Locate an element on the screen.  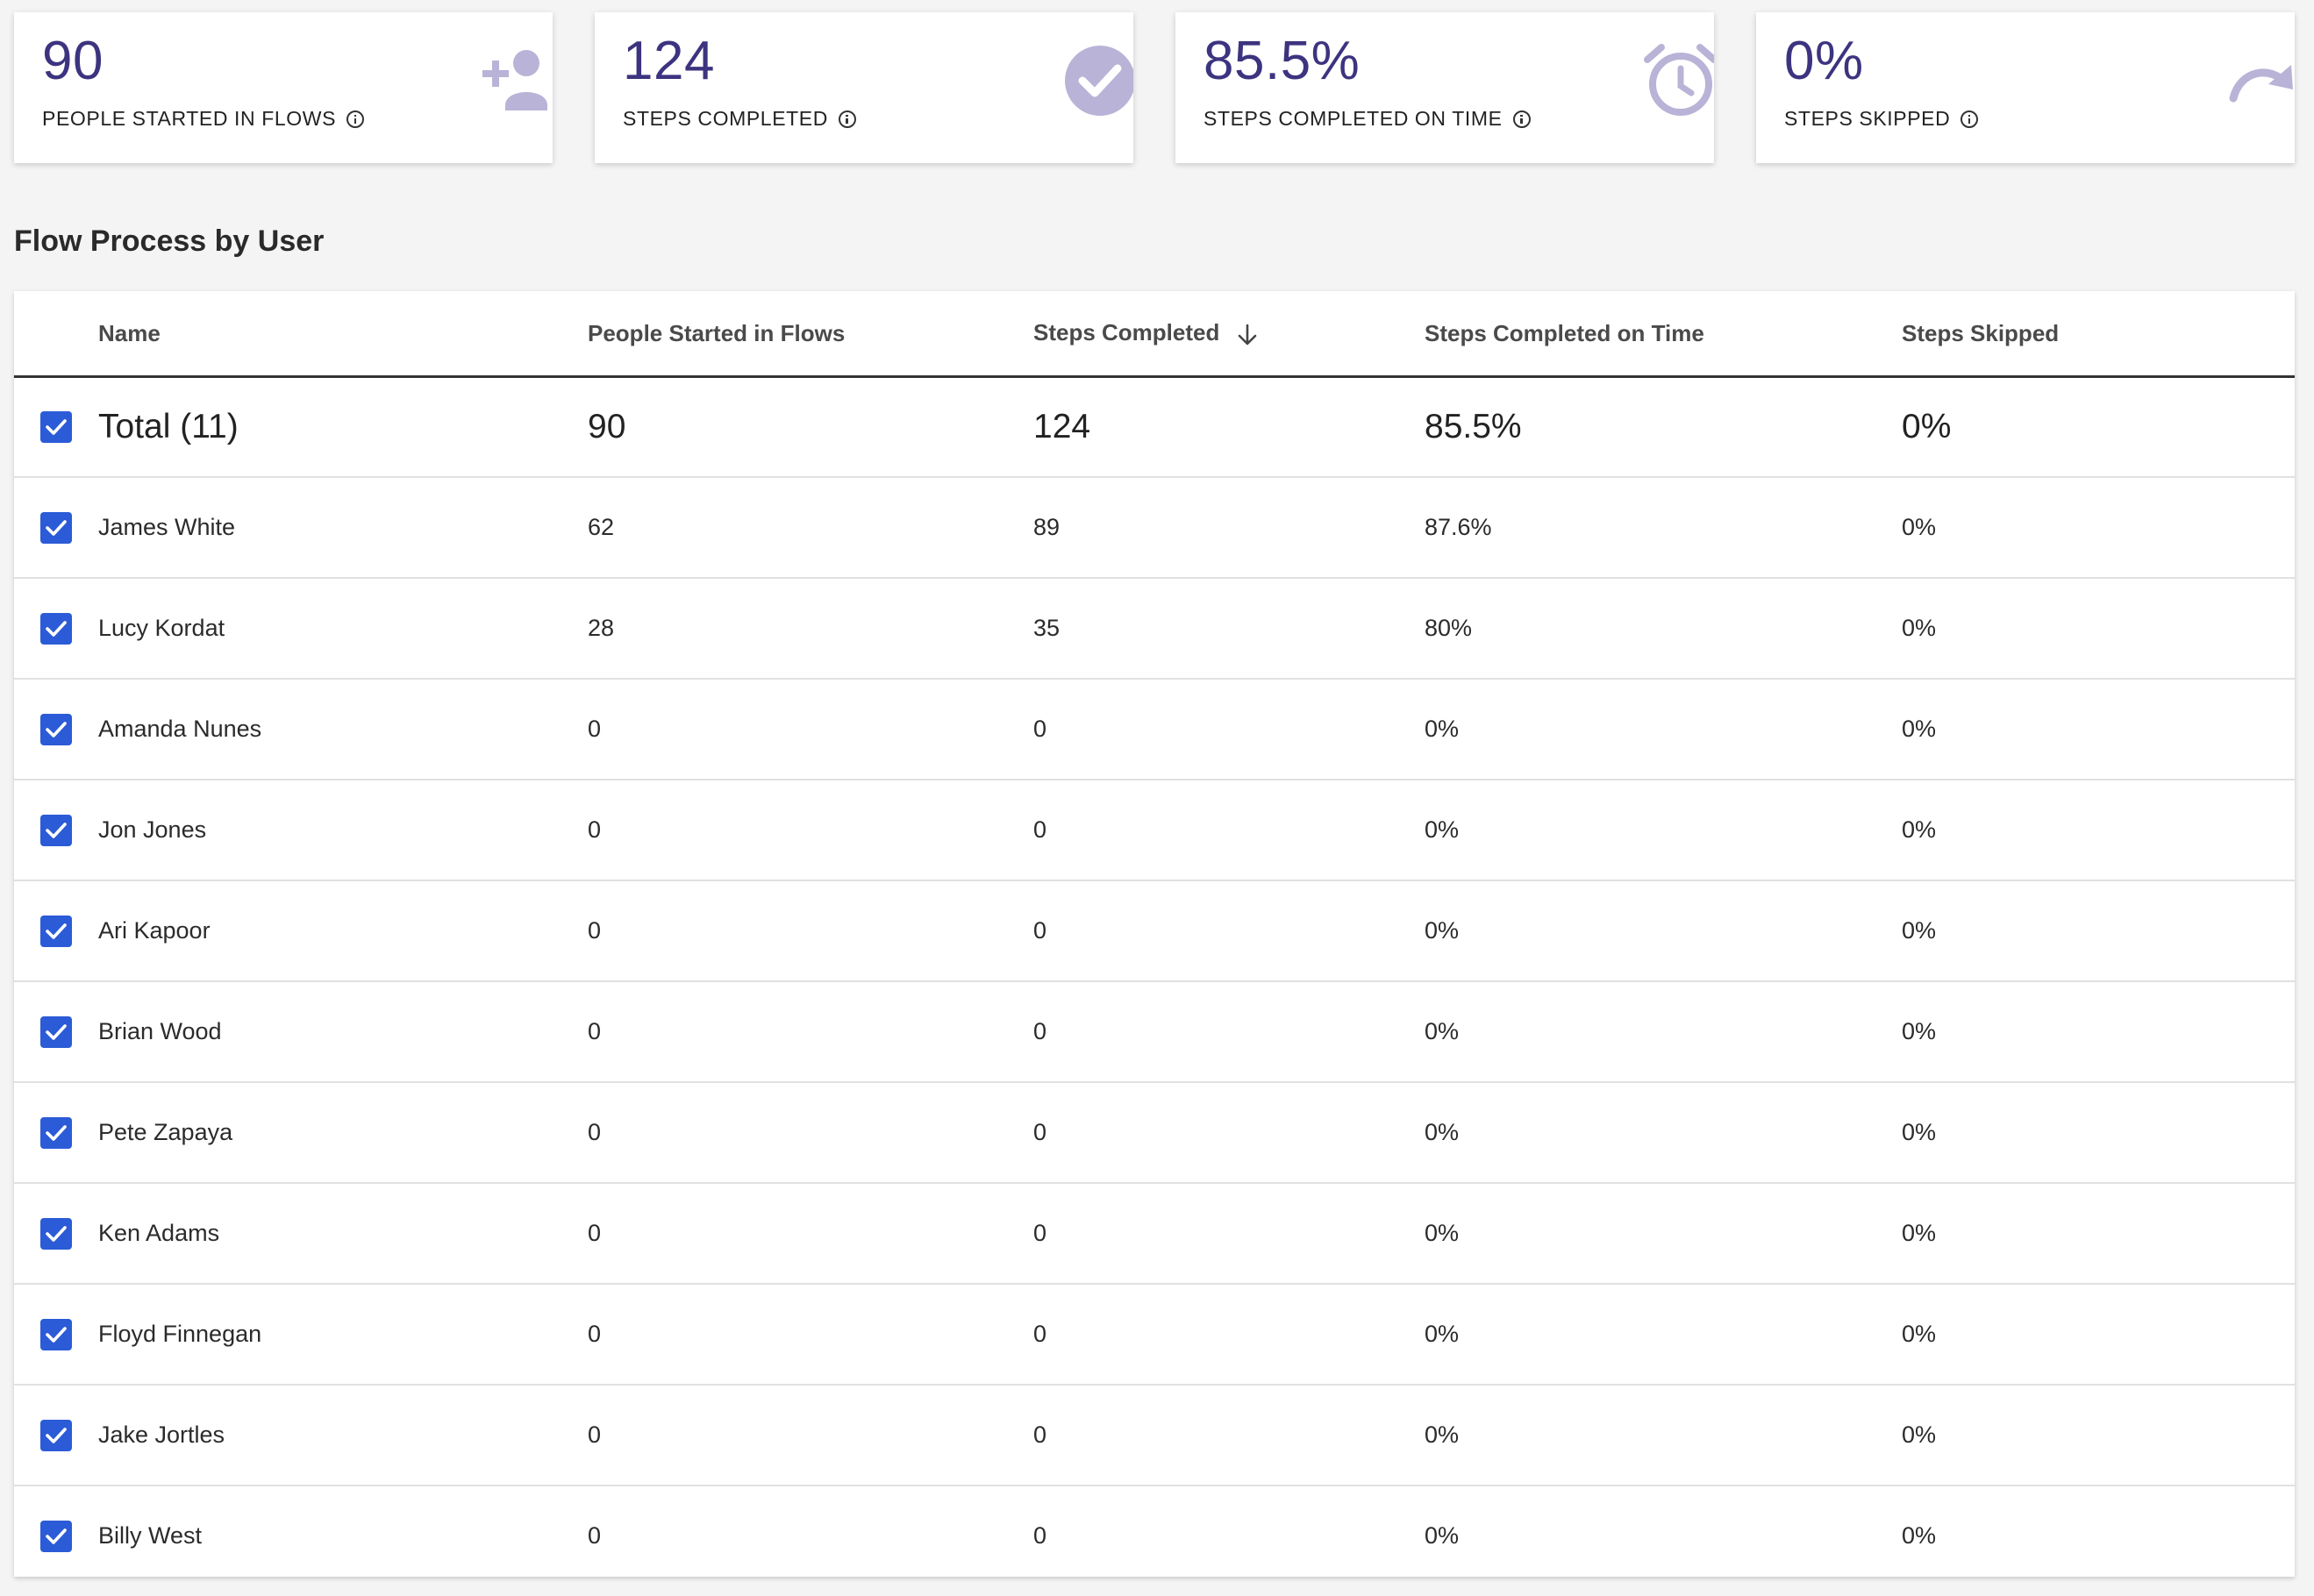
row-name: Billy West is located at coordinates (150, 1535).